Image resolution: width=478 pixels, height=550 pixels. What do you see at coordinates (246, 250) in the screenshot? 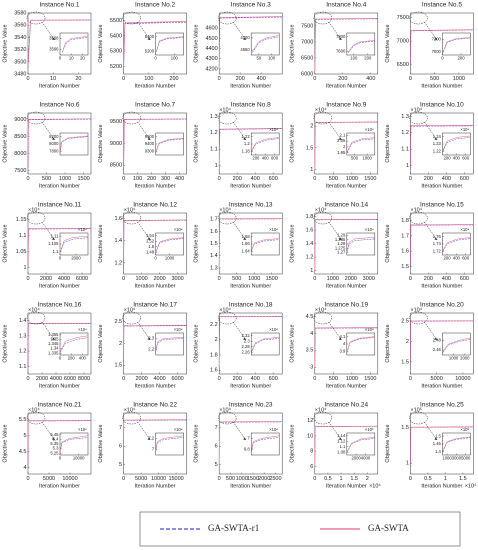
I see `y-tick-label: 1.64` at bounding box center [246, 250].